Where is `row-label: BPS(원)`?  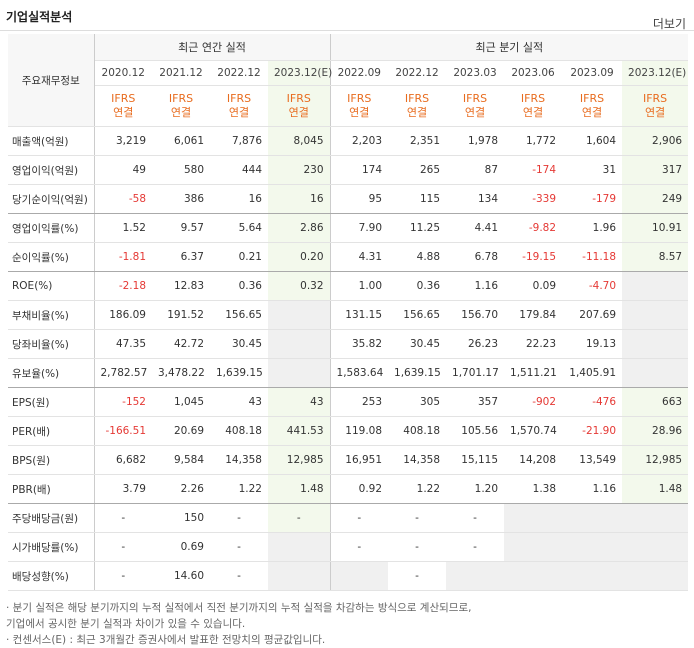 row-label: BPS(원) is located at coordinates (51, 460).